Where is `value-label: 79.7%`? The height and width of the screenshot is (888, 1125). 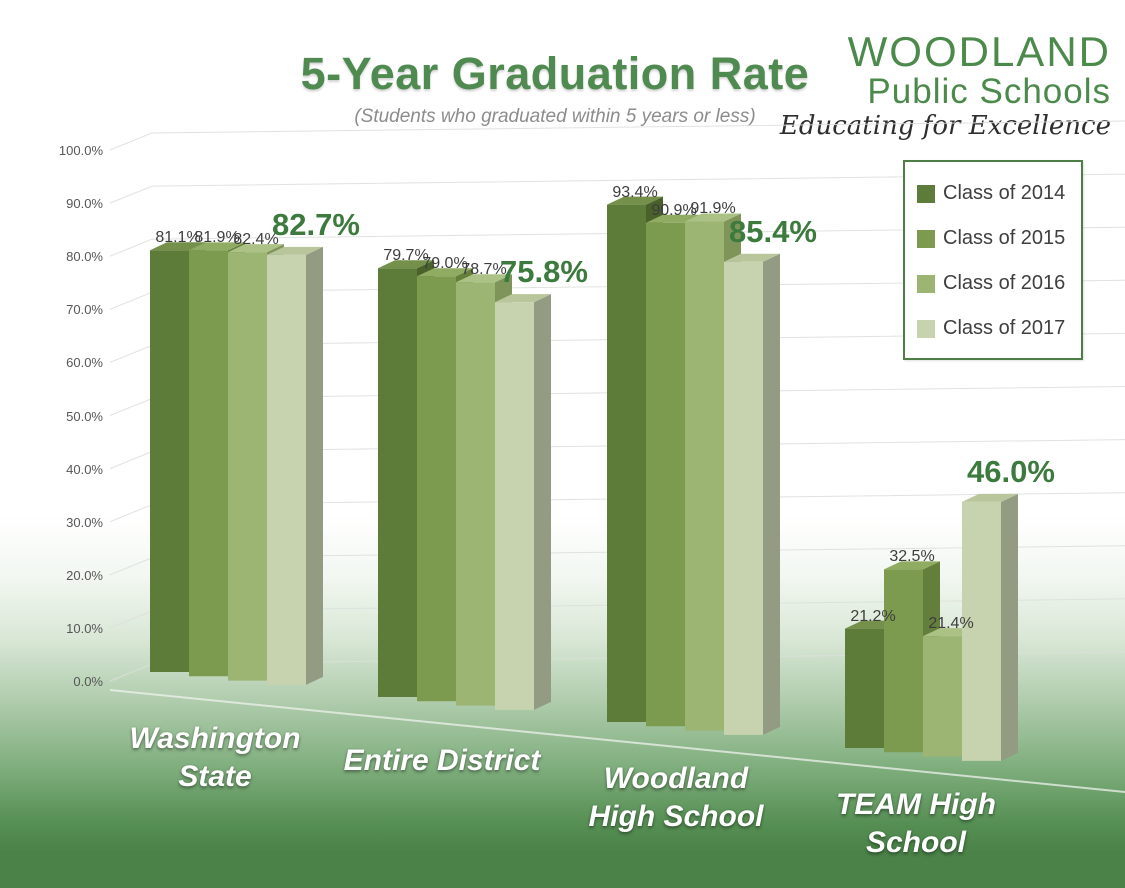
value-label: 79.7% is located at coordinates (406, 256).